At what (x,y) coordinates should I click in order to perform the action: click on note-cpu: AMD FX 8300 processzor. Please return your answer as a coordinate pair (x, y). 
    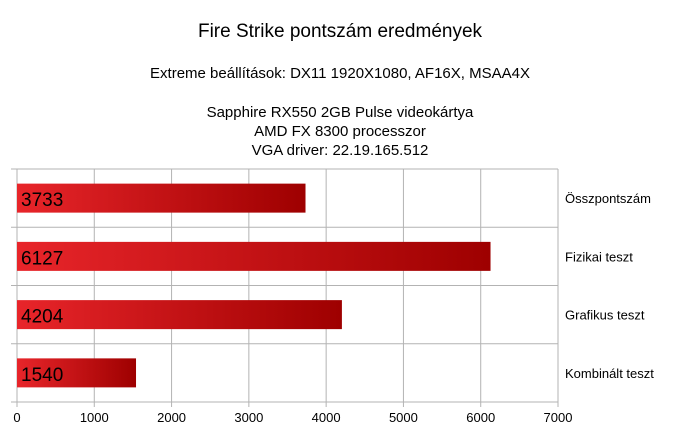
    Looking at the image, I should click on (340, 131).